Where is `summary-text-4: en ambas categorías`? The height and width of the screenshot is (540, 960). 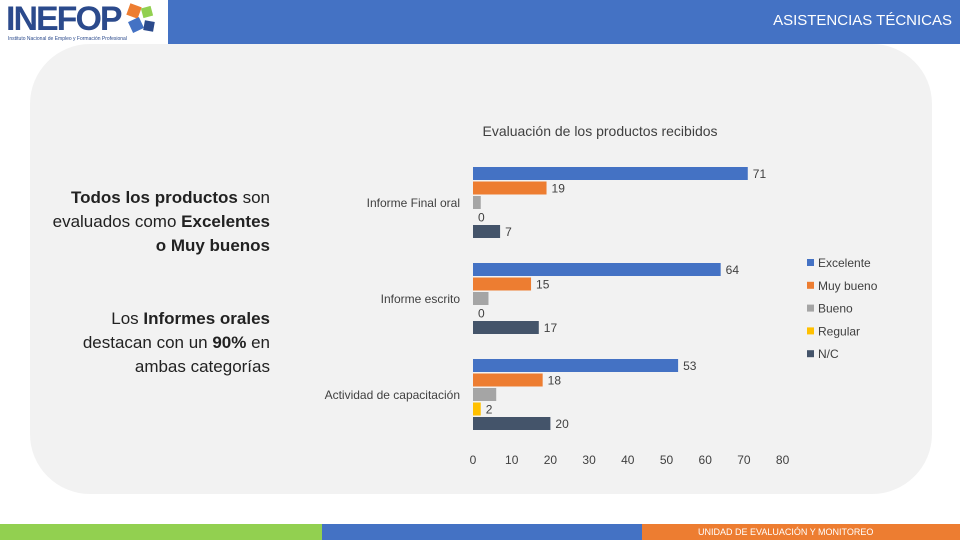 summary-text-4: en ambas categorías is located at coordinates (202, 354).